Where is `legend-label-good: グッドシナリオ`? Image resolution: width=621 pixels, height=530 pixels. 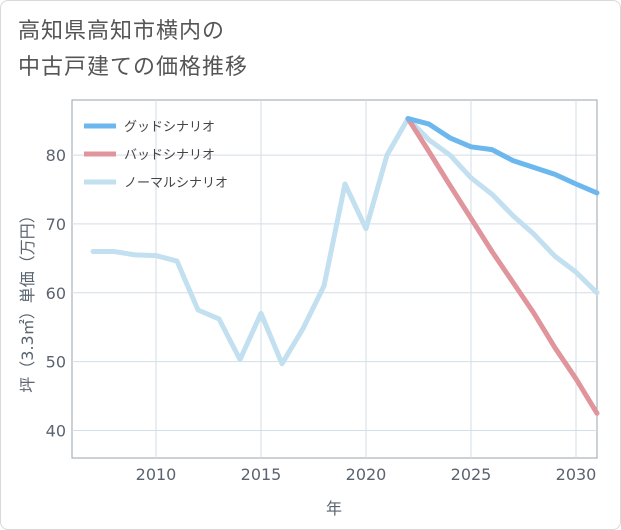 legend-label-good: グッドシナリオ is located at coordinates (169, 127).